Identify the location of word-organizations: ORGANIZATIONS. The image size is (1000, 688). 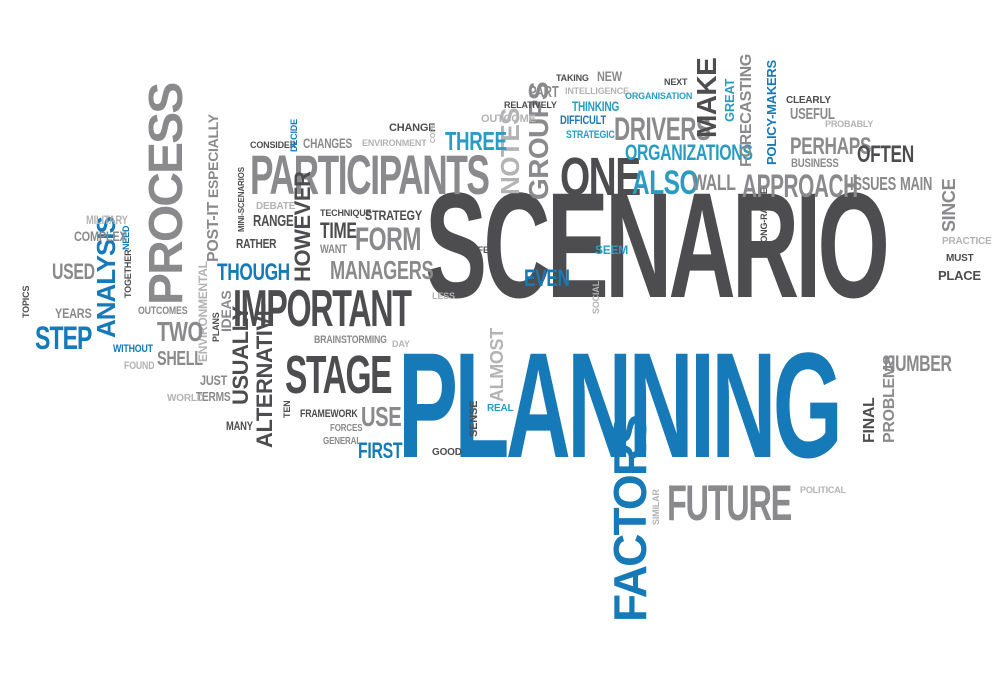
(689, 152).